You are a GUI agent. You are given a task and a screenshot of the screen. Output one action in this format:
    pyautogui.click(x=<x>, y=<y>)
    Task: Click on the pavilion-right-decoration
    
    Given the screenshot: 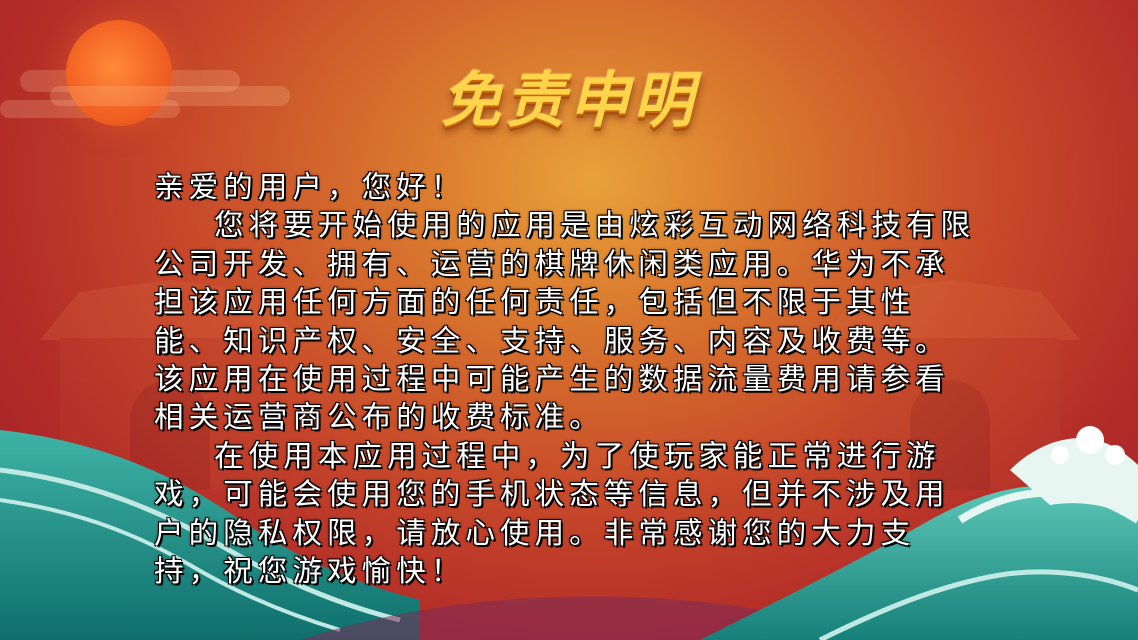 What is the action you would take?
    pyautogui.click(x=950, y=385)
    